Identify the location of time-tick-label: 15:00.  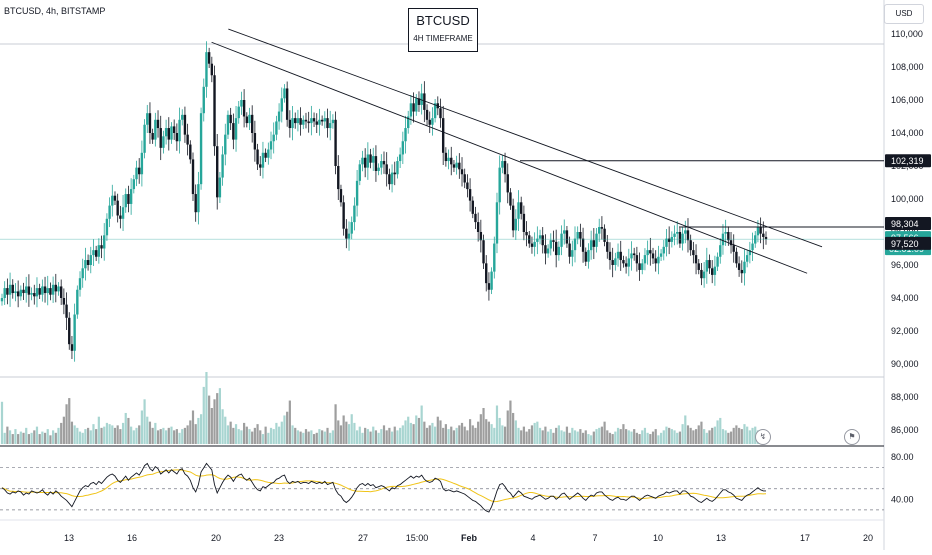
(417, 538).